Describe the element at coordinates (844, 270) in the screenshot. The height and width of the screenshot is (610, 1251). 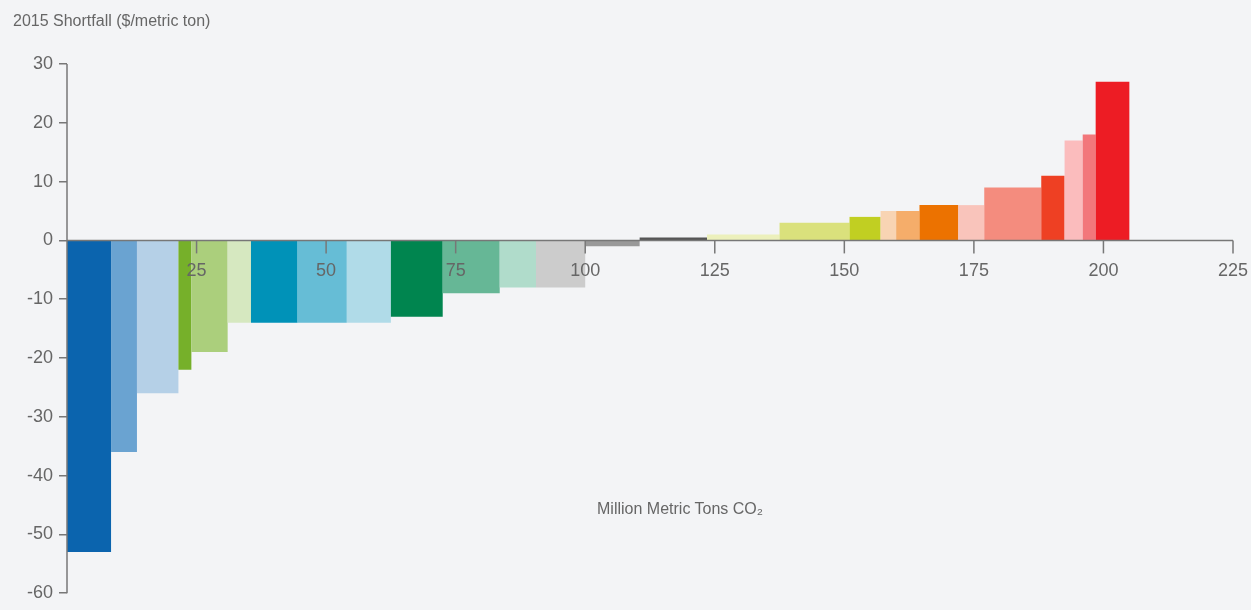
I see `x-tick-label: 150` at that location.